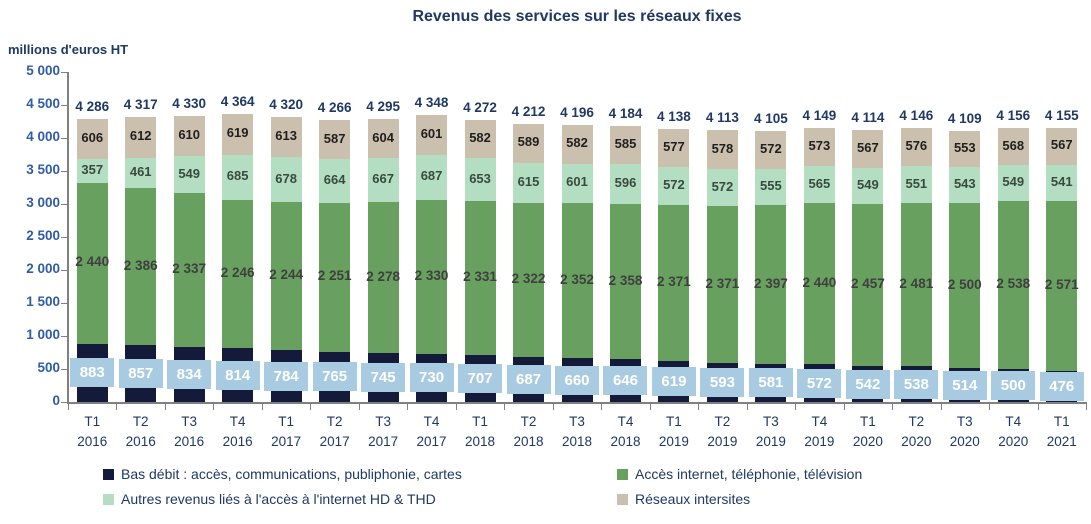  I want to click on x-category-label: T3 2018, so click(577, 431).